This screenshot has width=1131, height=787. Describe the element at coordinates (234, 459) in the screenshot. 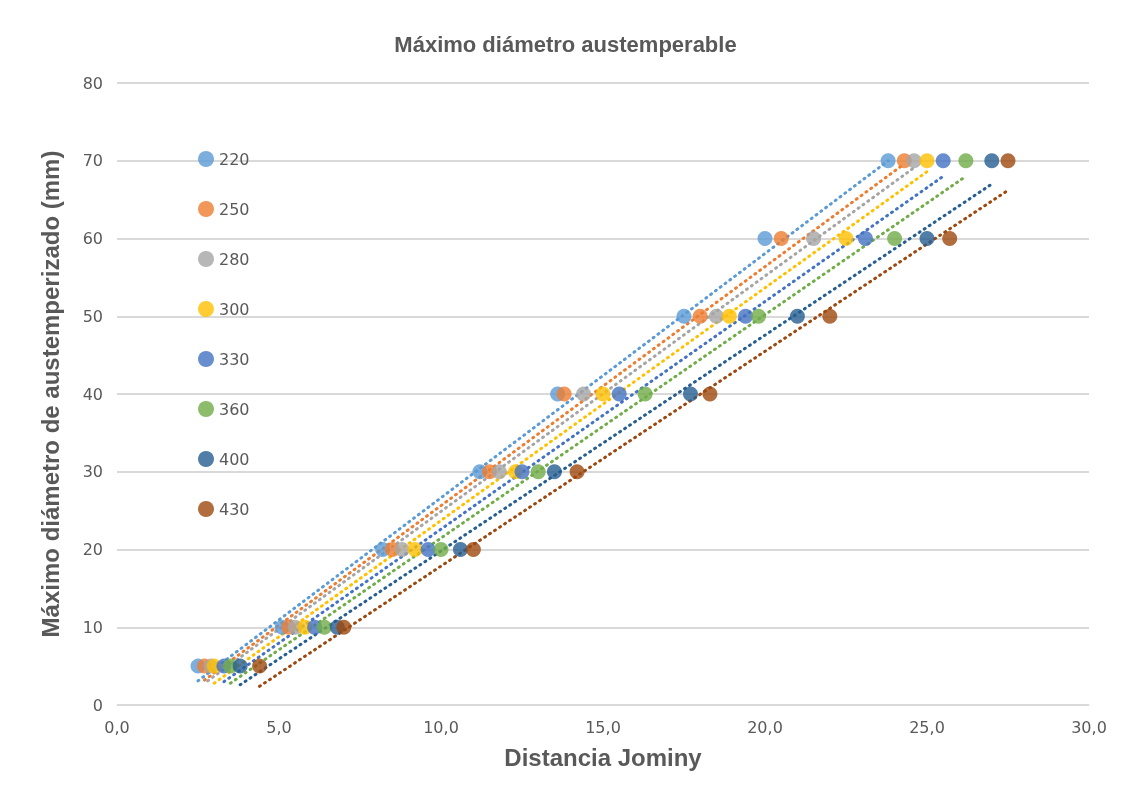

I see `legend-label: 400` at that location.